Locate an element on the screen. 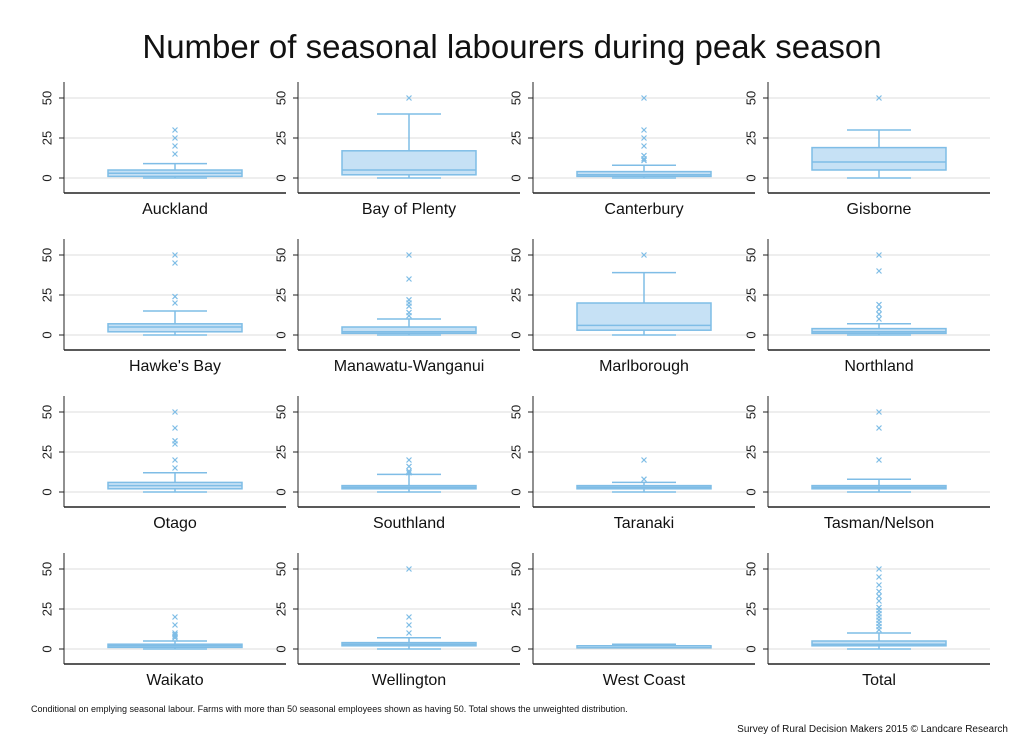  panel-southland: 0 25 50 Southland is located at coordinates (396, 464).